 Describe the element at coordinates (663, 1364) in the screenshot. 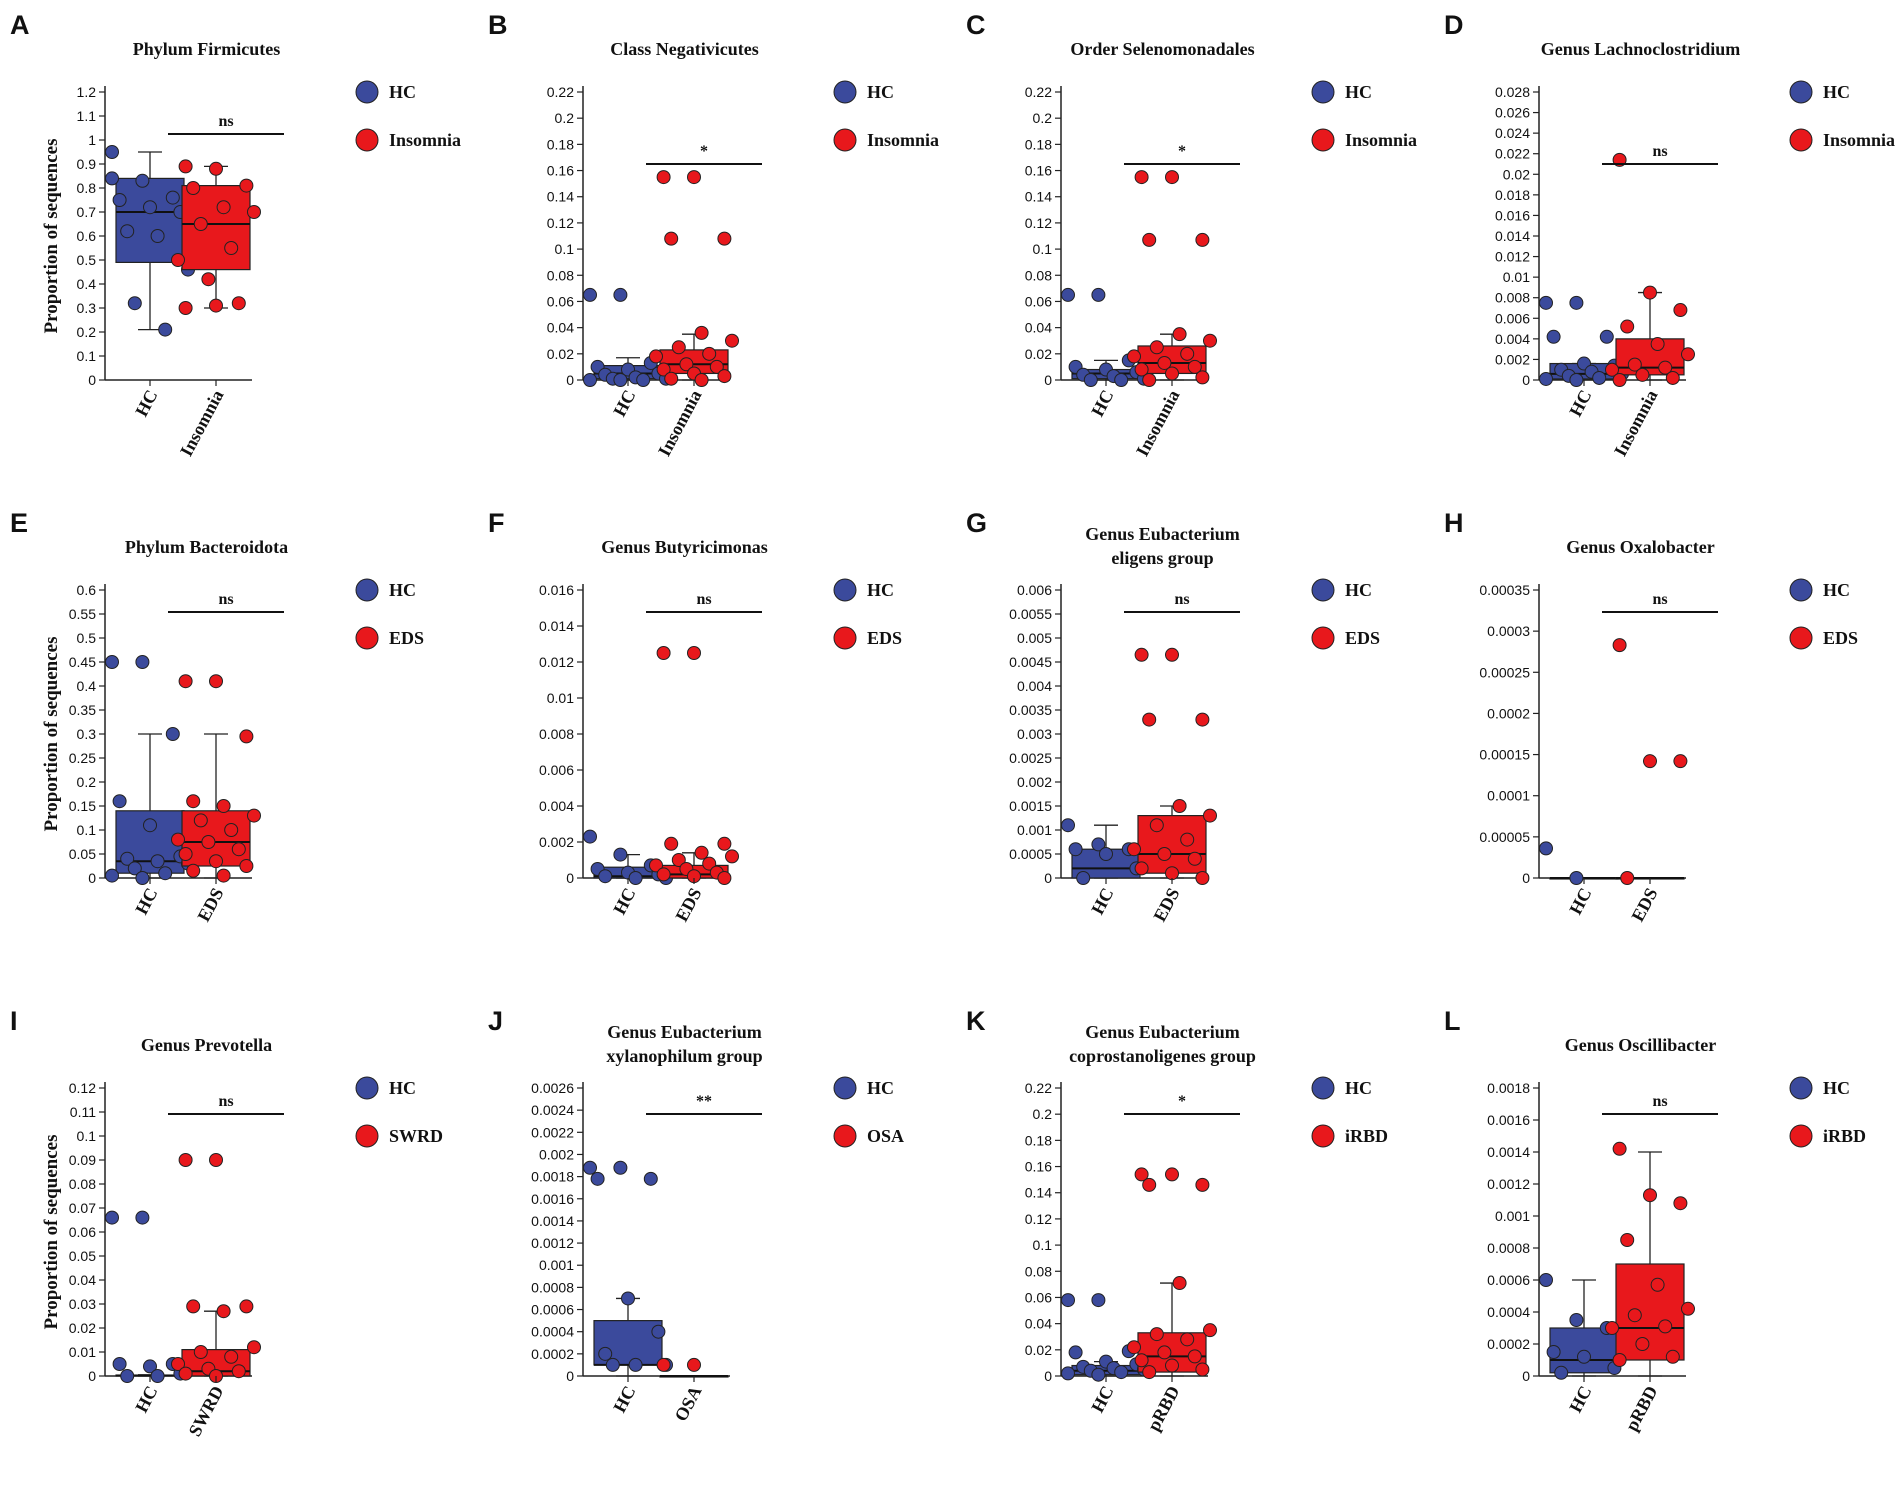

I see `data-point-osa` at that location.